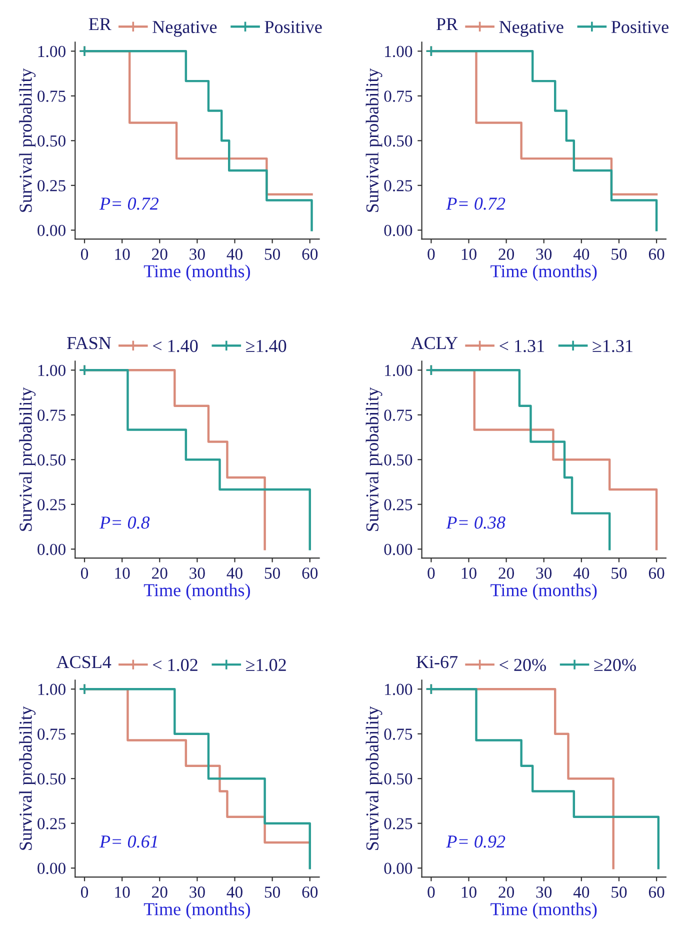 The height and width of the screenshot is (938, 683). What do you see at coordinates (84, 662) in the screenshot?
I see `legend-title: ACSL4` at bounding box center [84, 662].